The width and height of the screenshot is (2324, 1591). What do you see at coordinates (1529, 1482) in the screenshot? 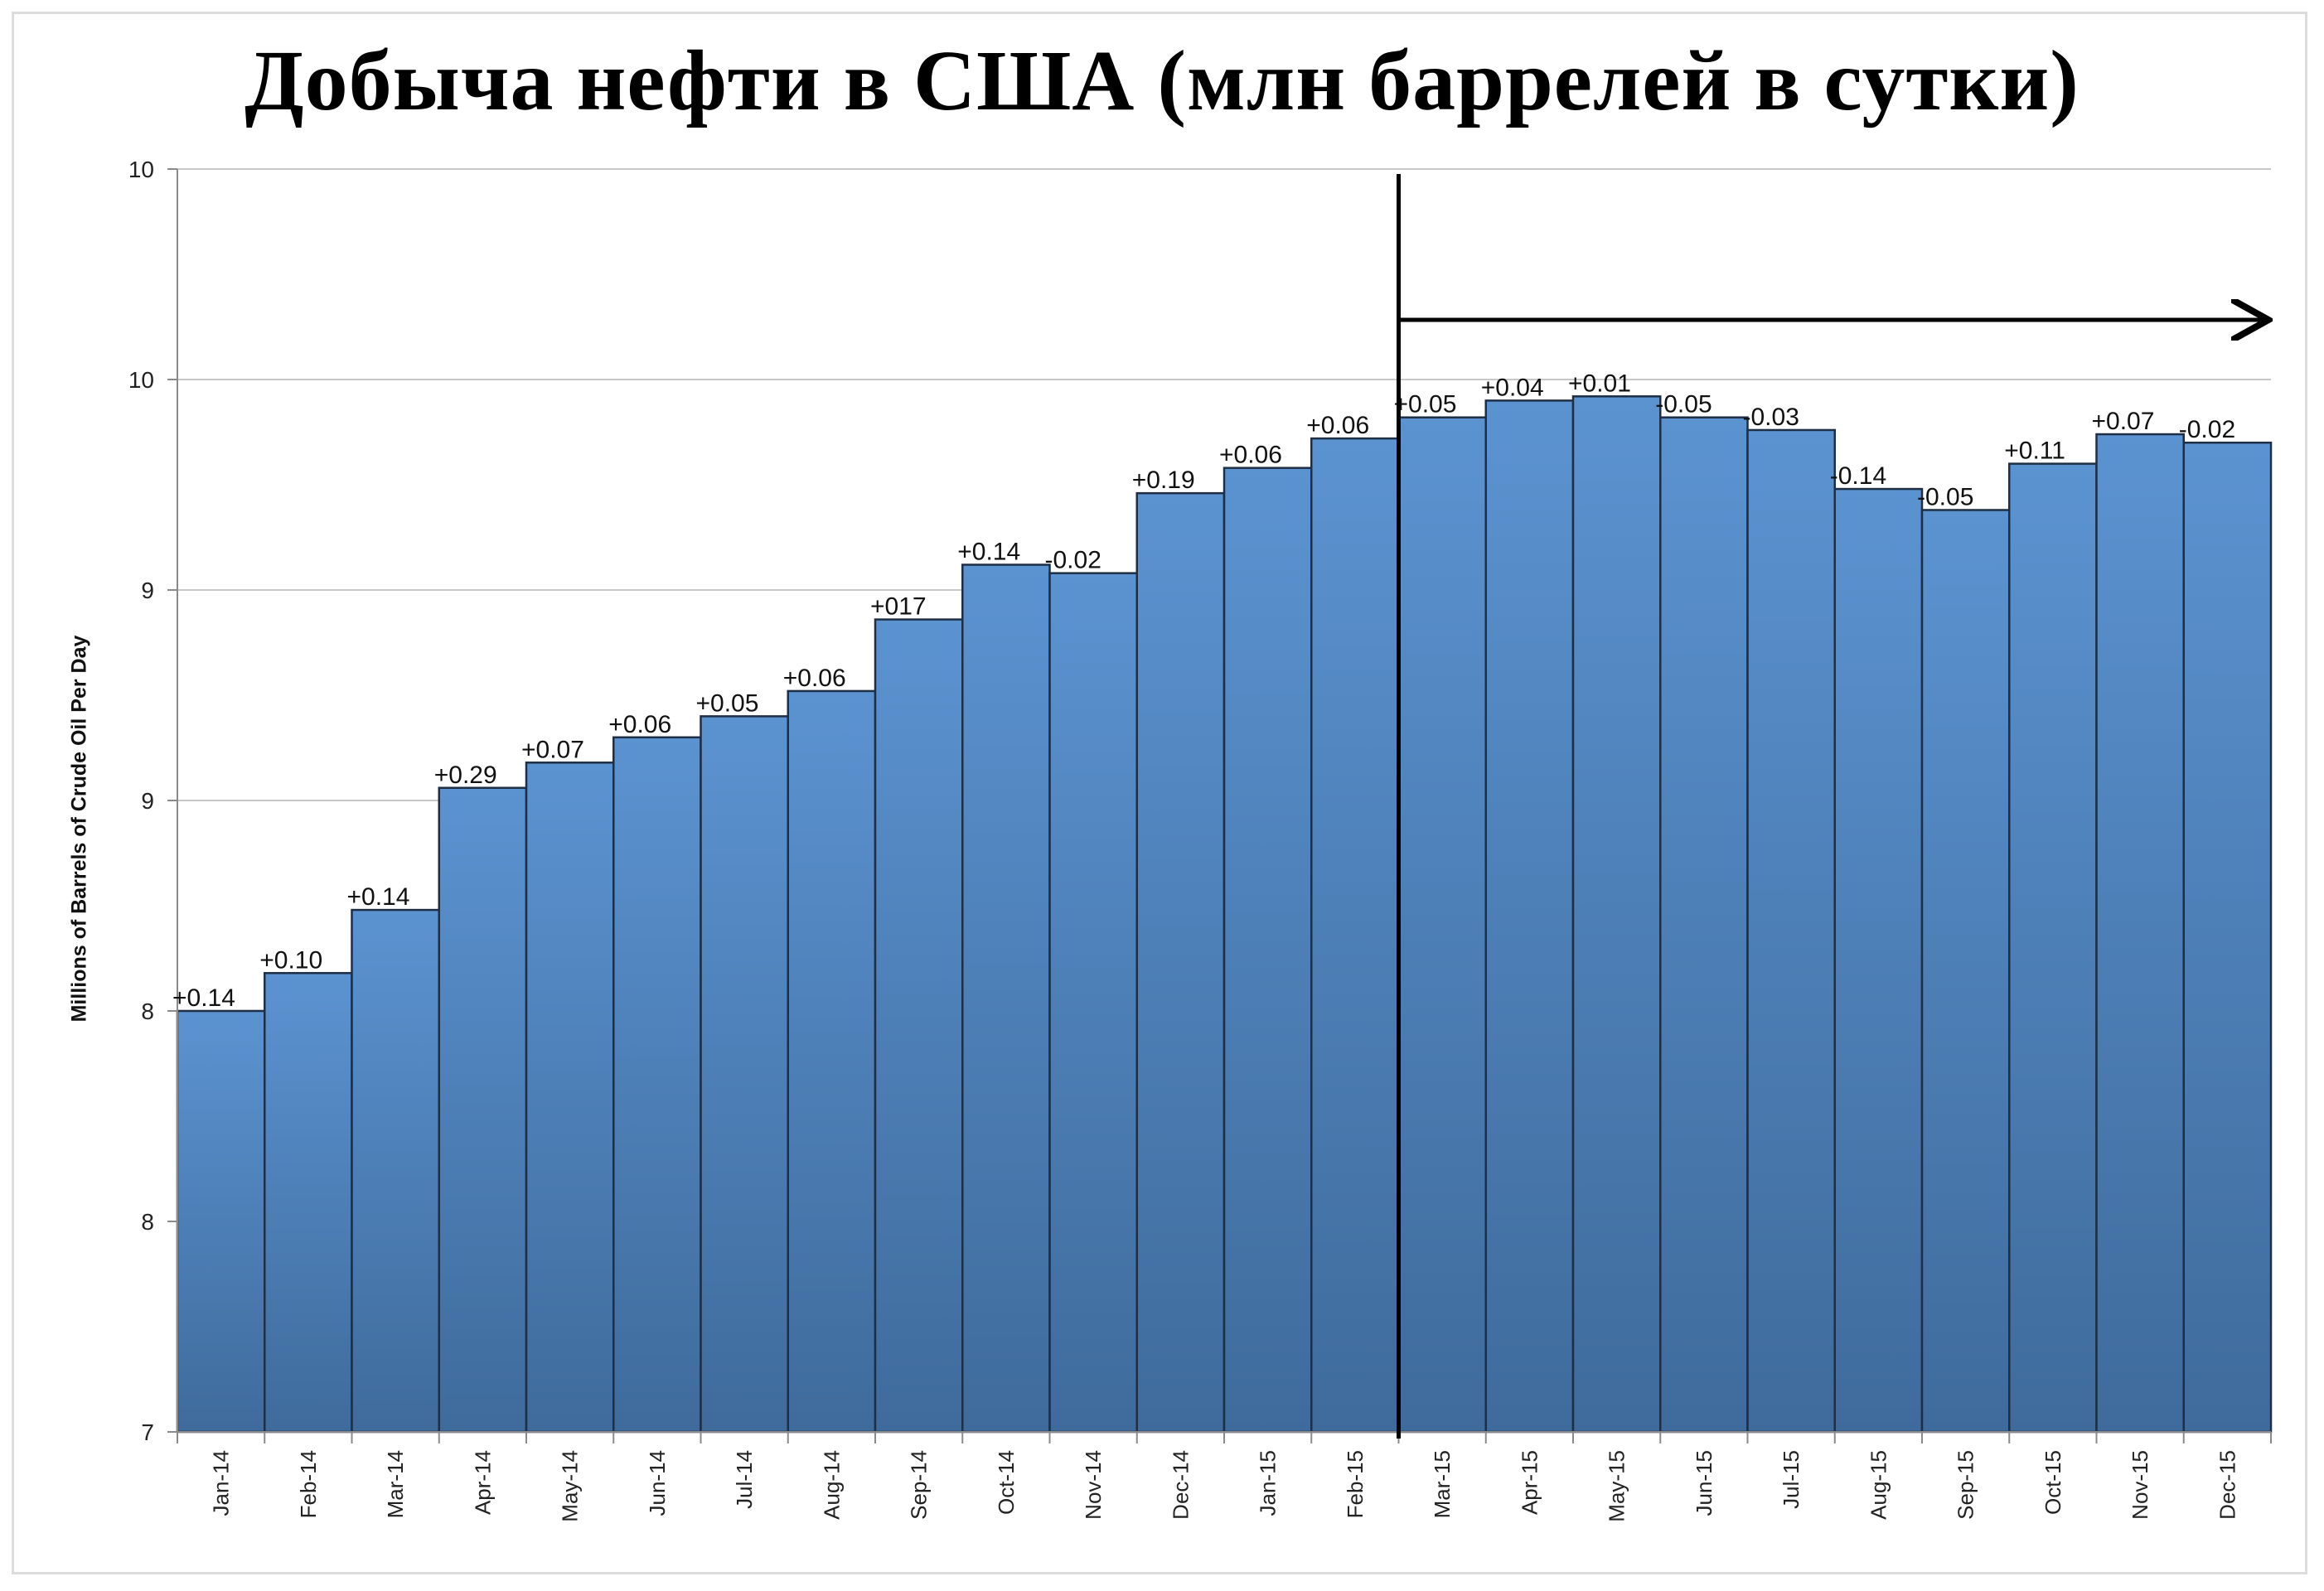
I see `x-tick-label: Apr-15` at bounding box center [1529, 1482].